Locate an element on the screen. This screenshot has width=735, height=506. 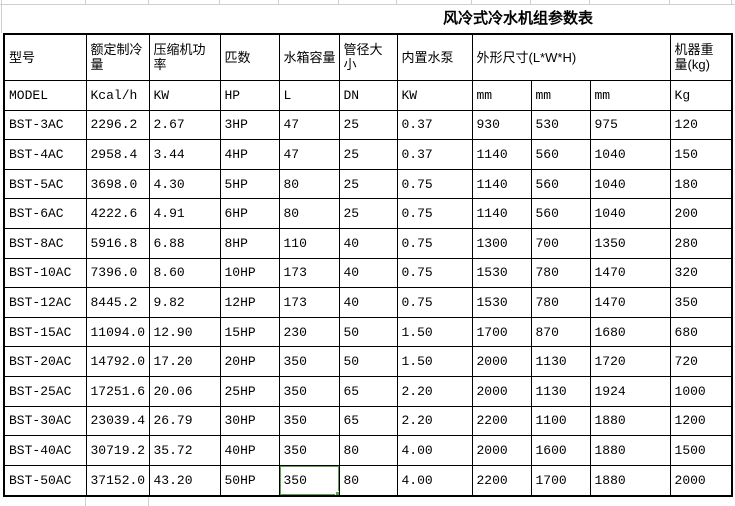
value-cell: 3.44 is located at coordinates (184, 154).